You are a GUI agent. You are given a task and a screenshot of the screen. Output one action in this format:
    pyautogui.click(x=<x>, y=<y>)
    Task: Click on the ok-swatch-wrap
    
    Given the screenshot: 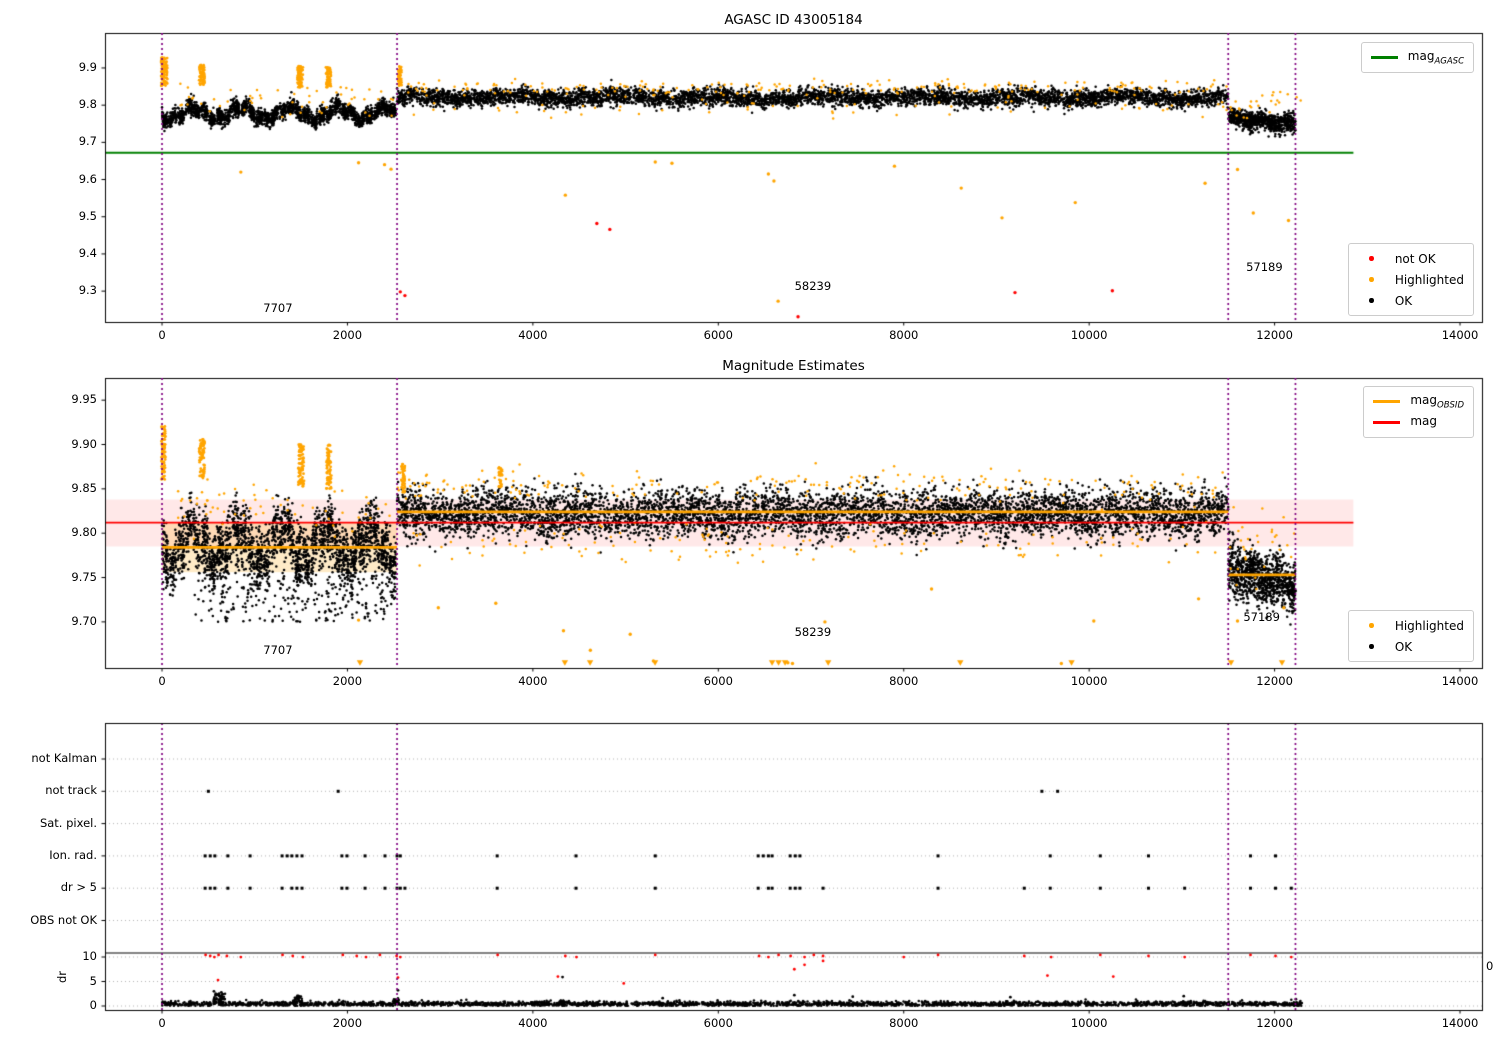 What is the action you would take?
    pyautogui.click(x=1371, y=300)
    